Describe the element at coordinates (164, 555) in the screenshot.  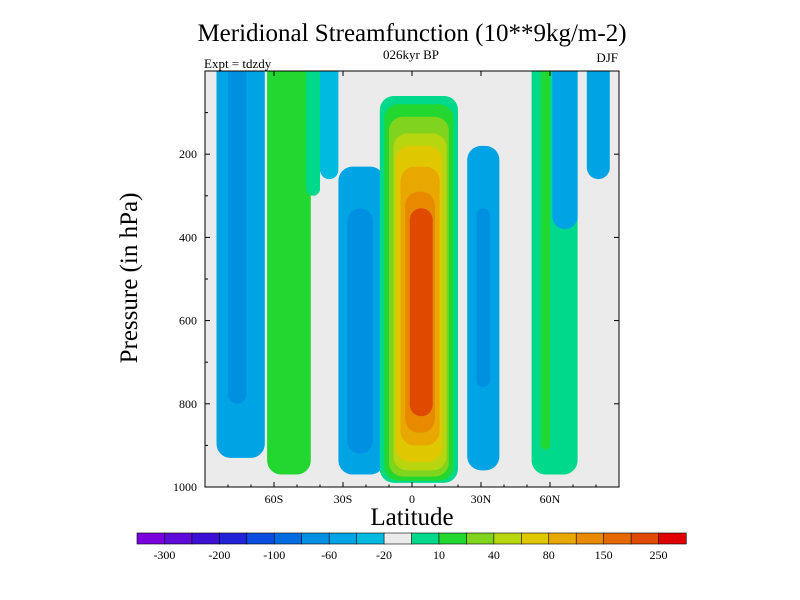
I see `colorbar-label: -300` at that location.